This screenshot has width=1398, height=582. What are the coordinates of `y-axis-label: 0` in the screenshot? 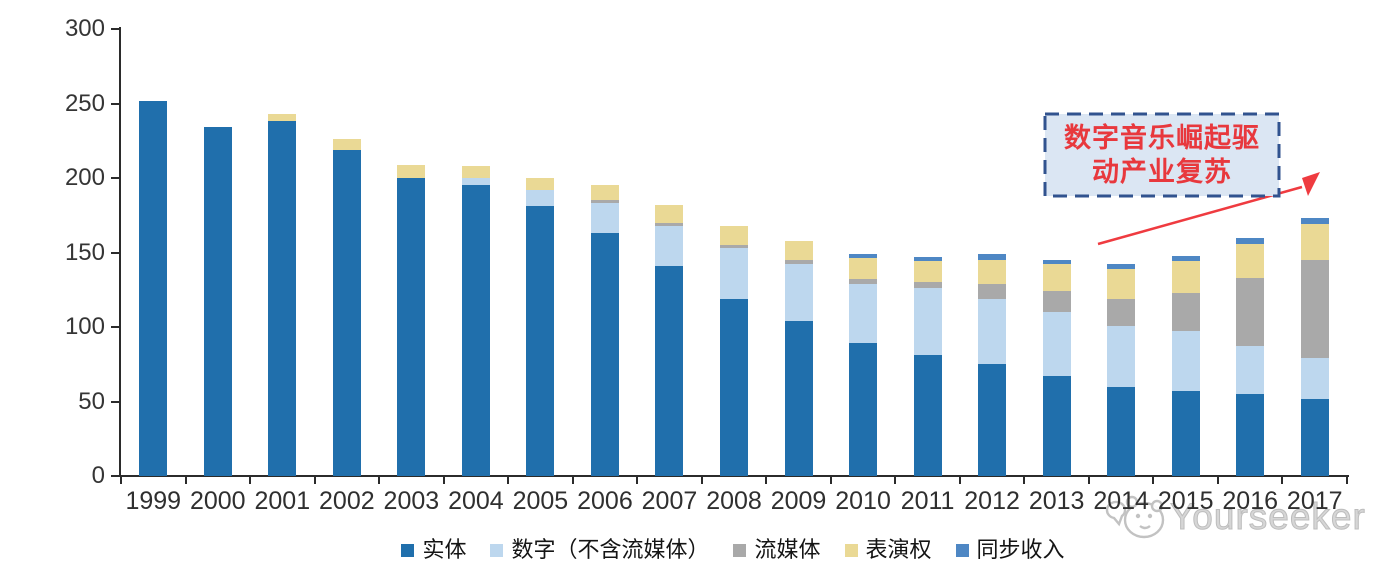 It's located at (98, 475).